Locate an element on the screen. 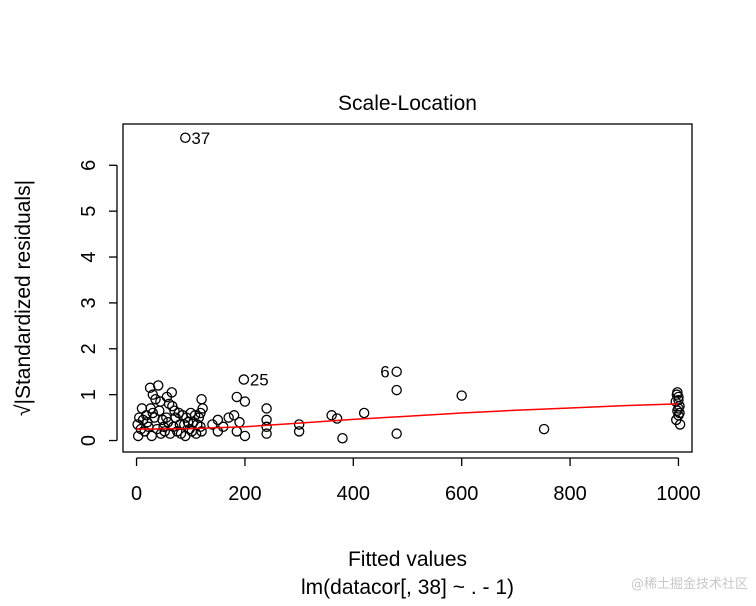  x-tick-label: 0 is located at coordinates (136, 494).